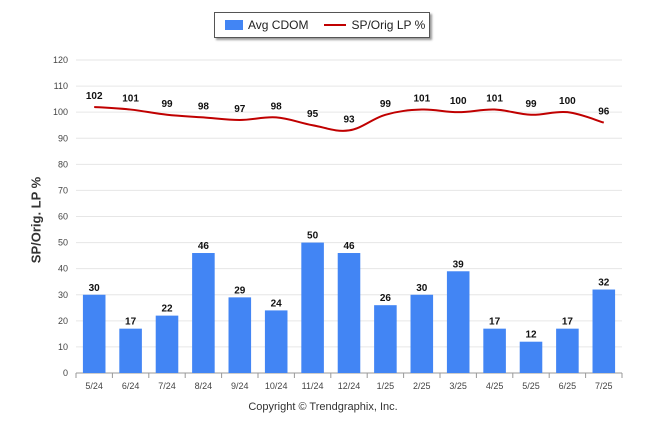 The image size is (646, 434). What do you see at coordinates (495, 386) in the screenshot?
I see `x-tick-label: 4/25` at bounding box center [495, 386].